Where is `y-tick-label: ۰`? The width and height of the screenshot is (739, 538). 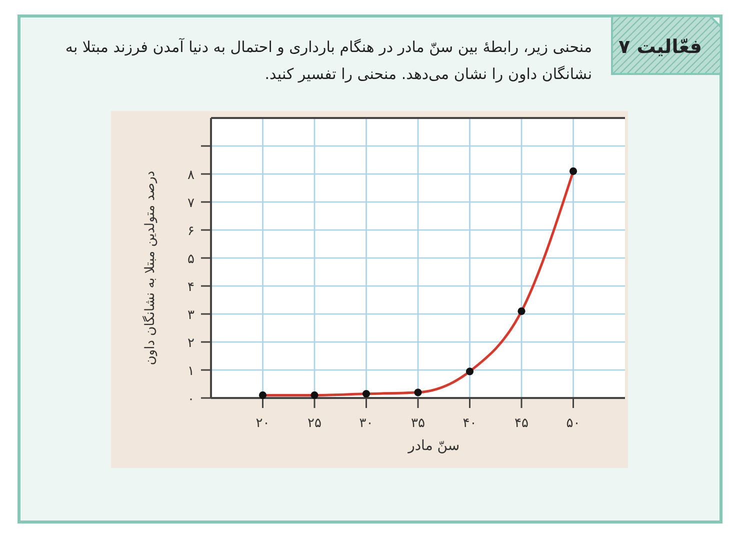
y-tick-label: ۰ is located at coordinates (191, 399).